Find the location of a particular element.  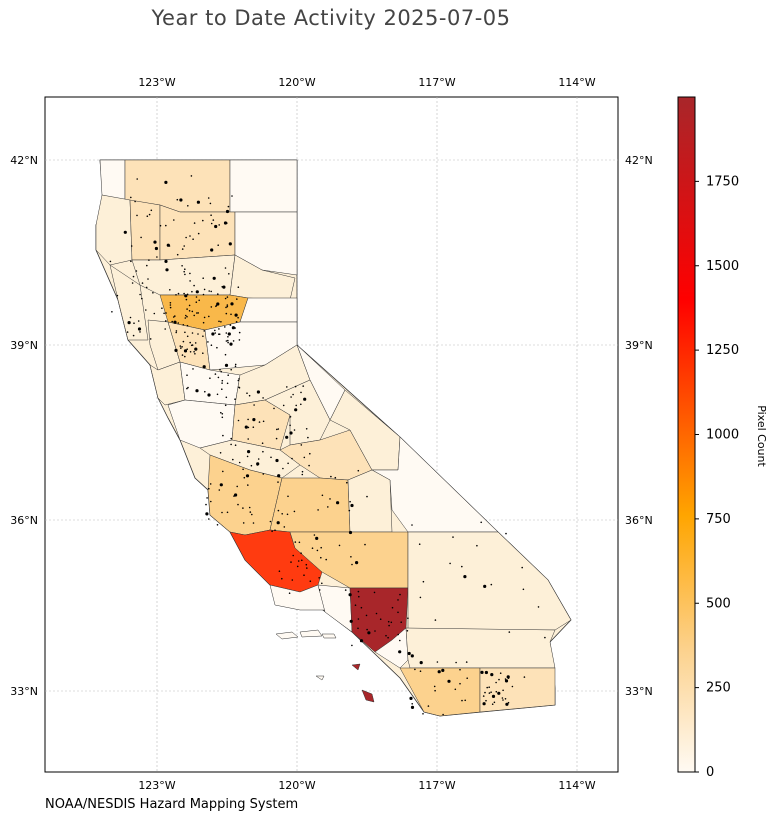

lat-label-42: 42°N is located at coordinates (24, 160).